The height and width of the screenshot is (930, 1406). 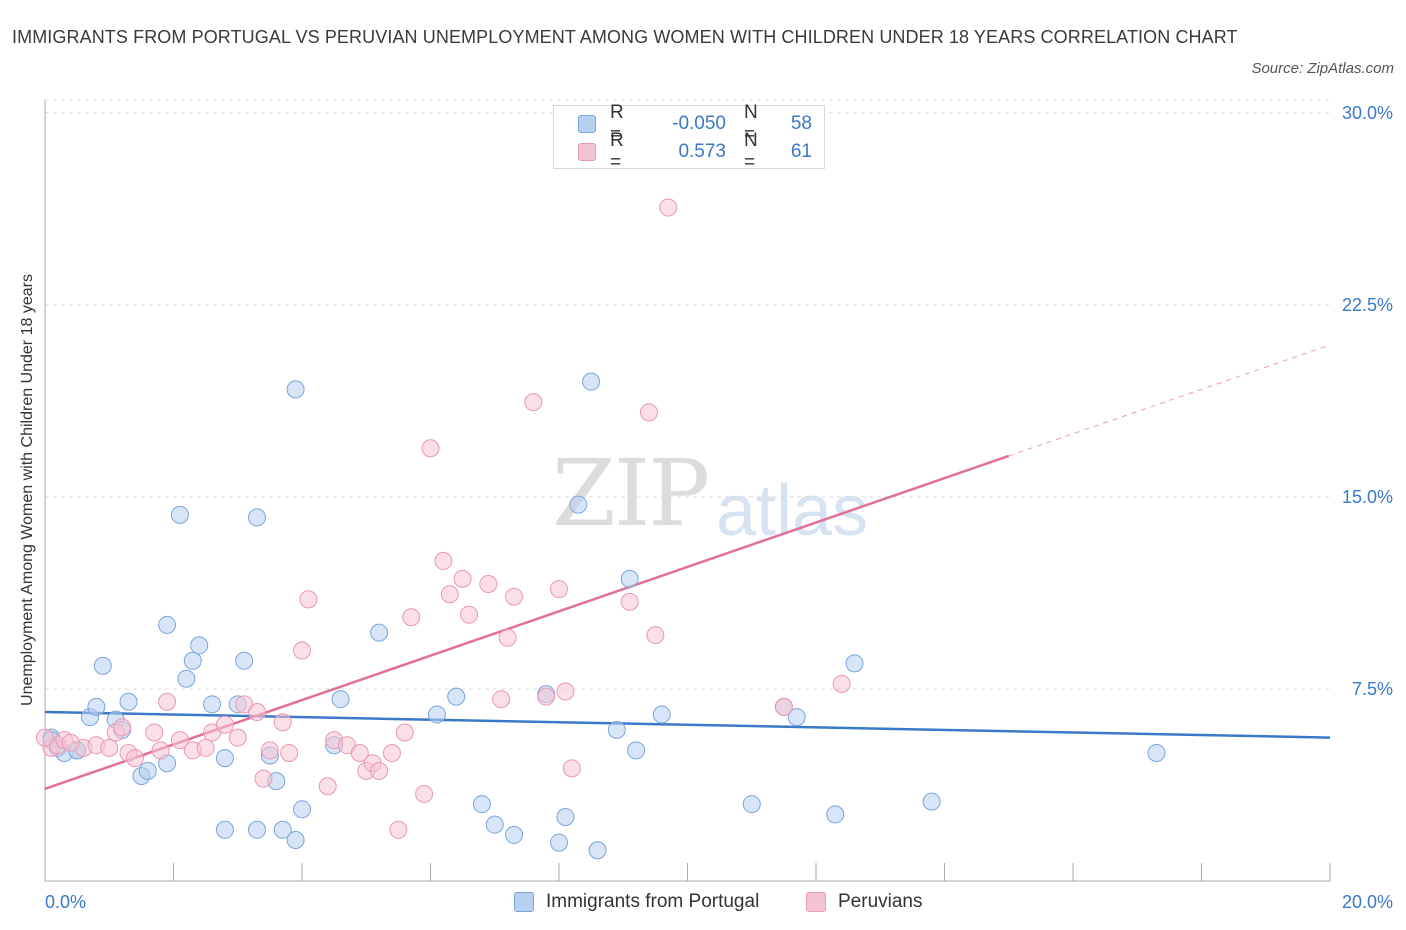 I want to click on watermark-atlas: atlas, so click(x=792, y=511).